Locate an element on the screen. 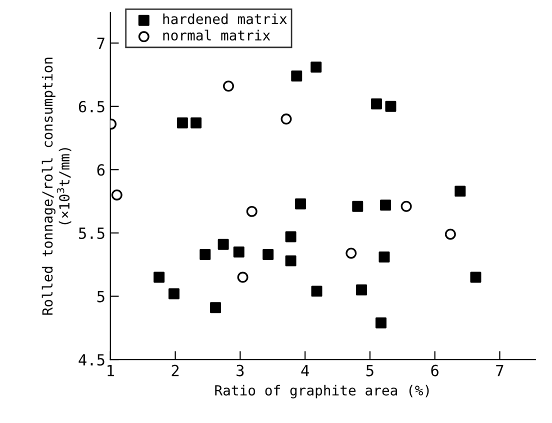 This screenshot has height=423, width=552. x-tick-label: 3 is located at coordinates (240, 370).